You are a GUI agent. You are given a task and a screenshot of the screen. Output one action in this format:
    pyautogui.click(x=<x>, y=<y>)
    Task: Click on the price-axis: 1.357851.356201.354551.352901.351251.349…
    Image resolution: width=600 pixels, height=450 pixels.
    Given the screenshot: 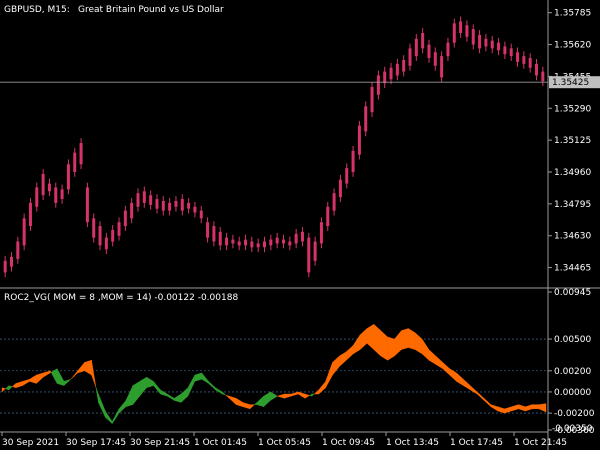 What is the action you would take?
    pyautogui.click(x=569, y=141)
    